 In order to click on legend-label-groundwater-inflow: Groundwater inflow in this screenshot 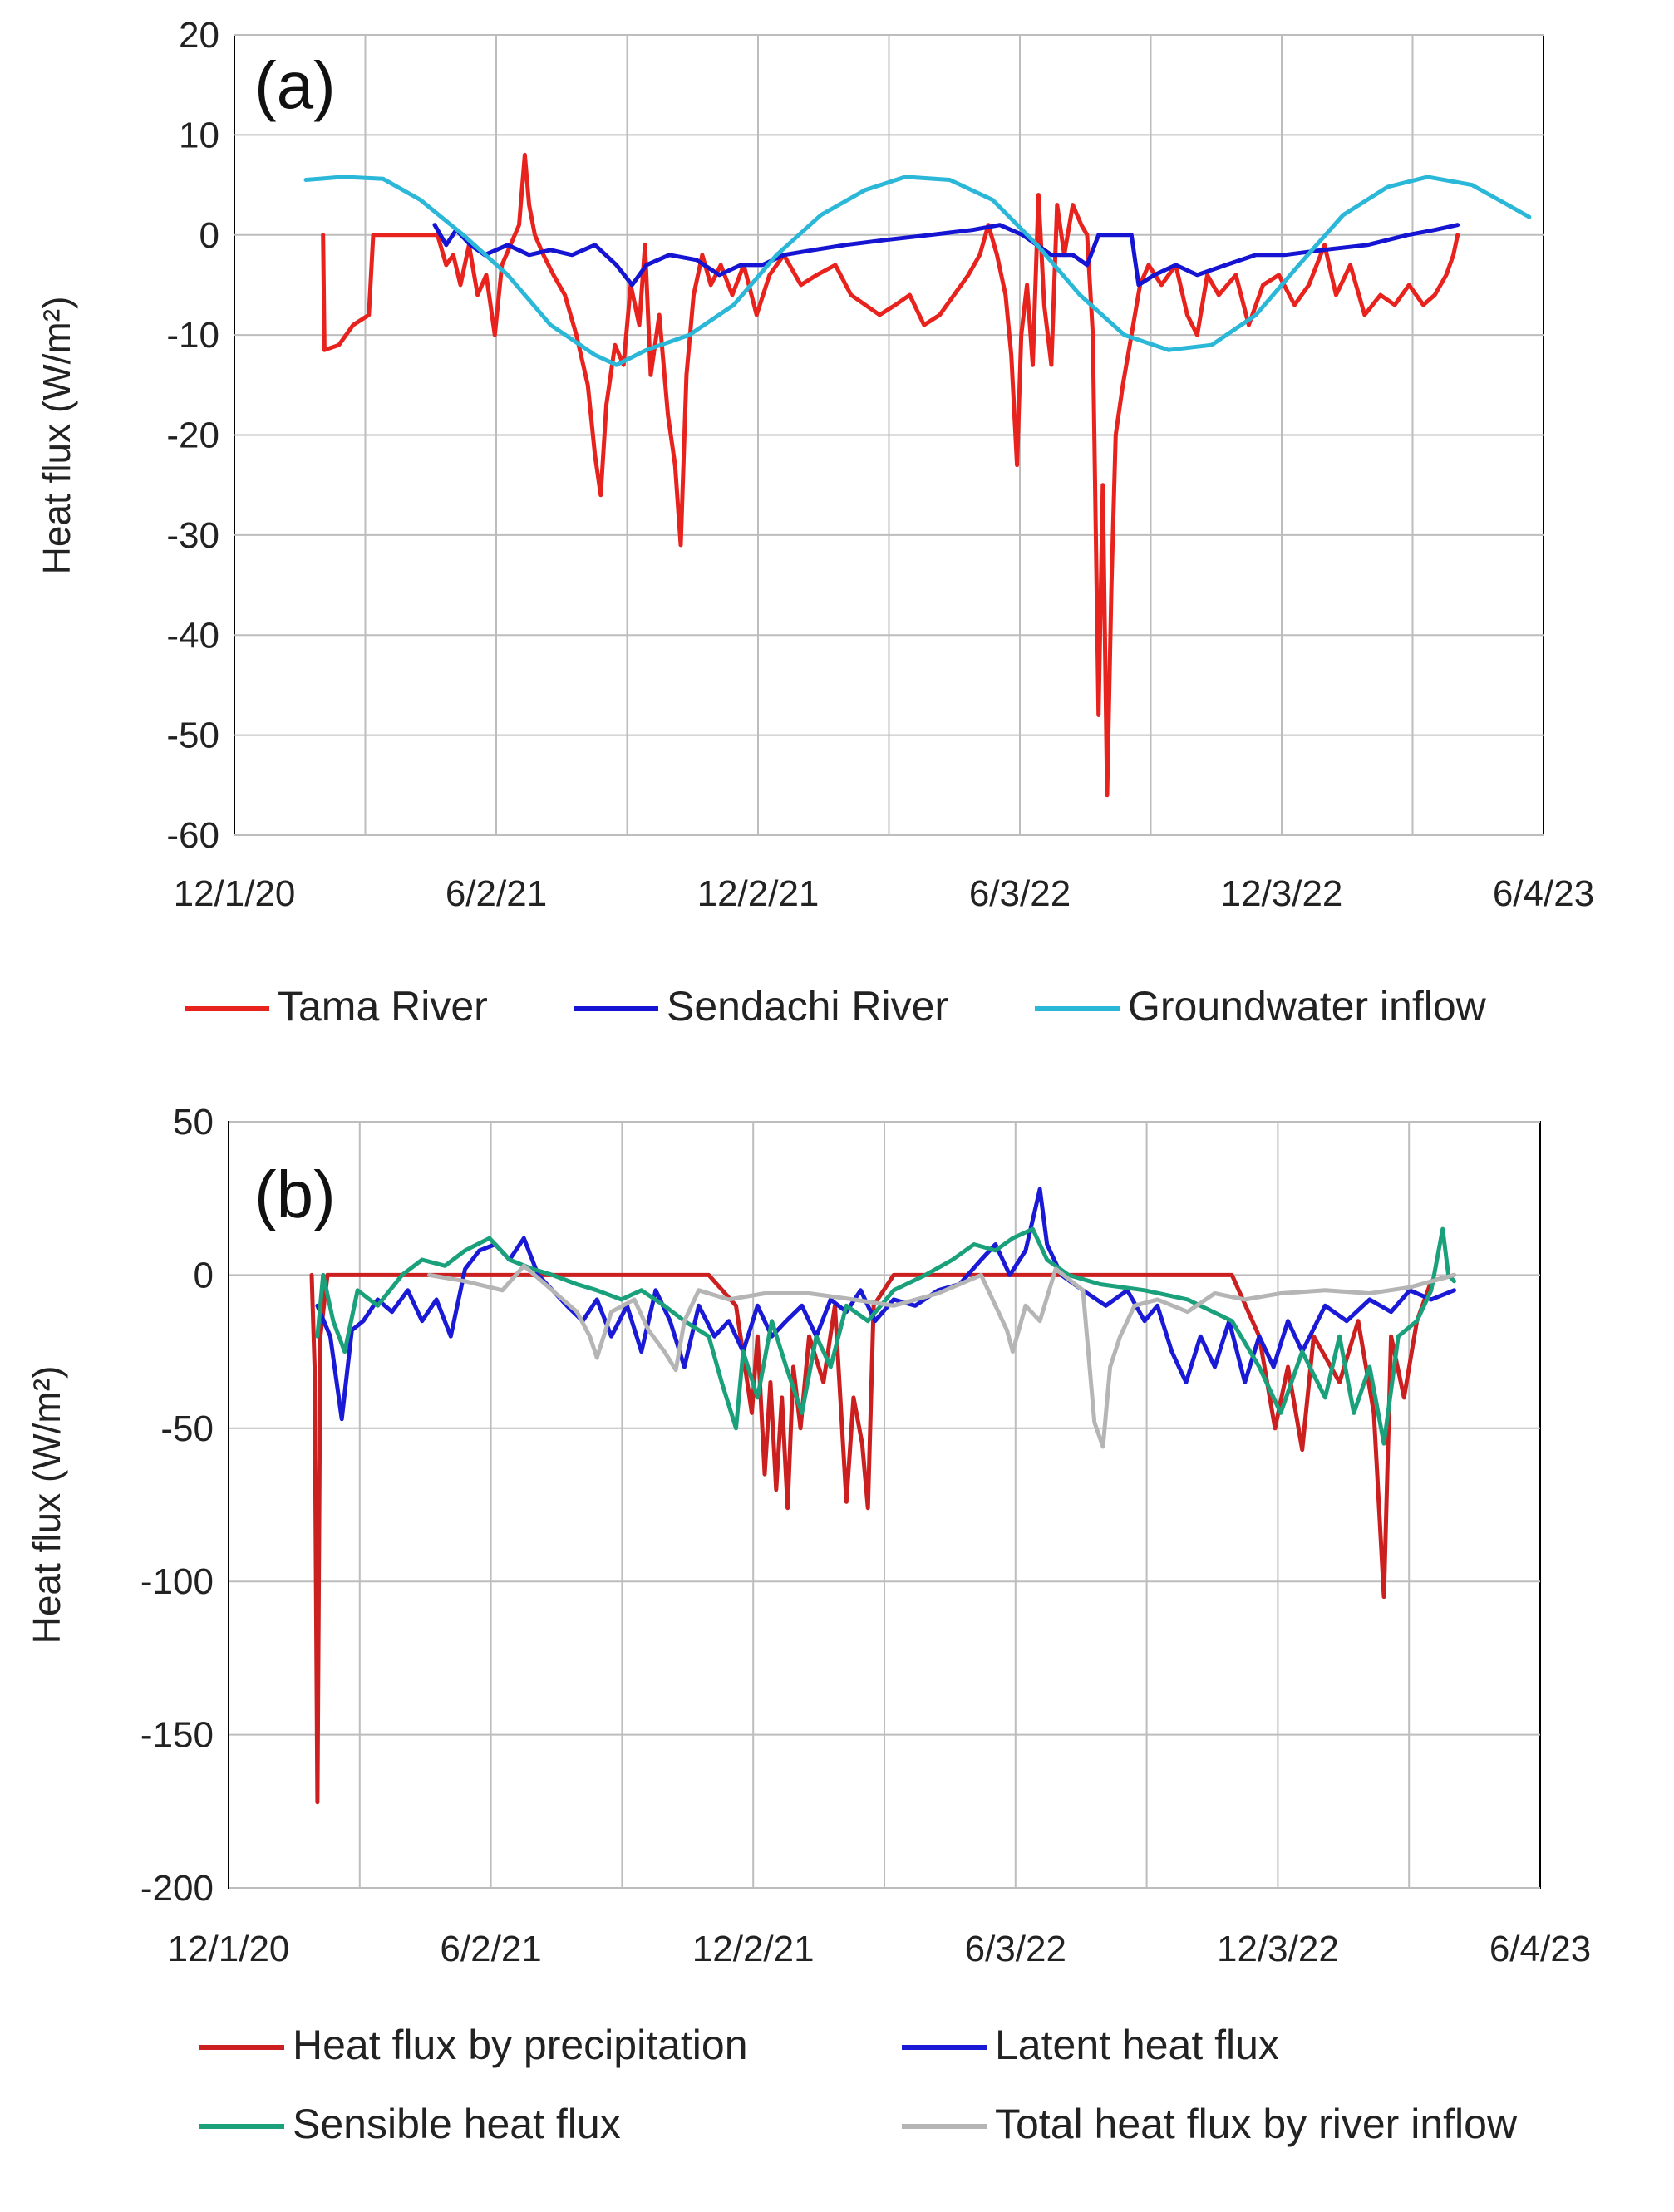, I will do `click(1307, 1007)`.